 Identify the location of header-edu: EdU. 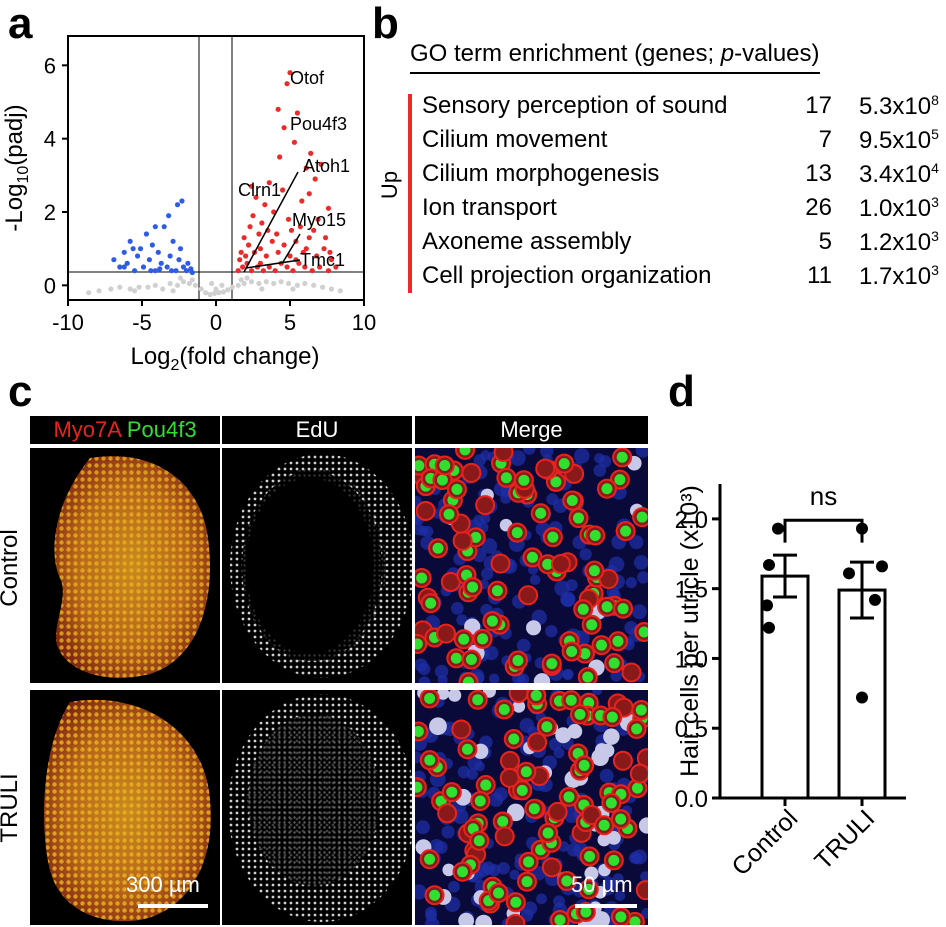
(317, 430).